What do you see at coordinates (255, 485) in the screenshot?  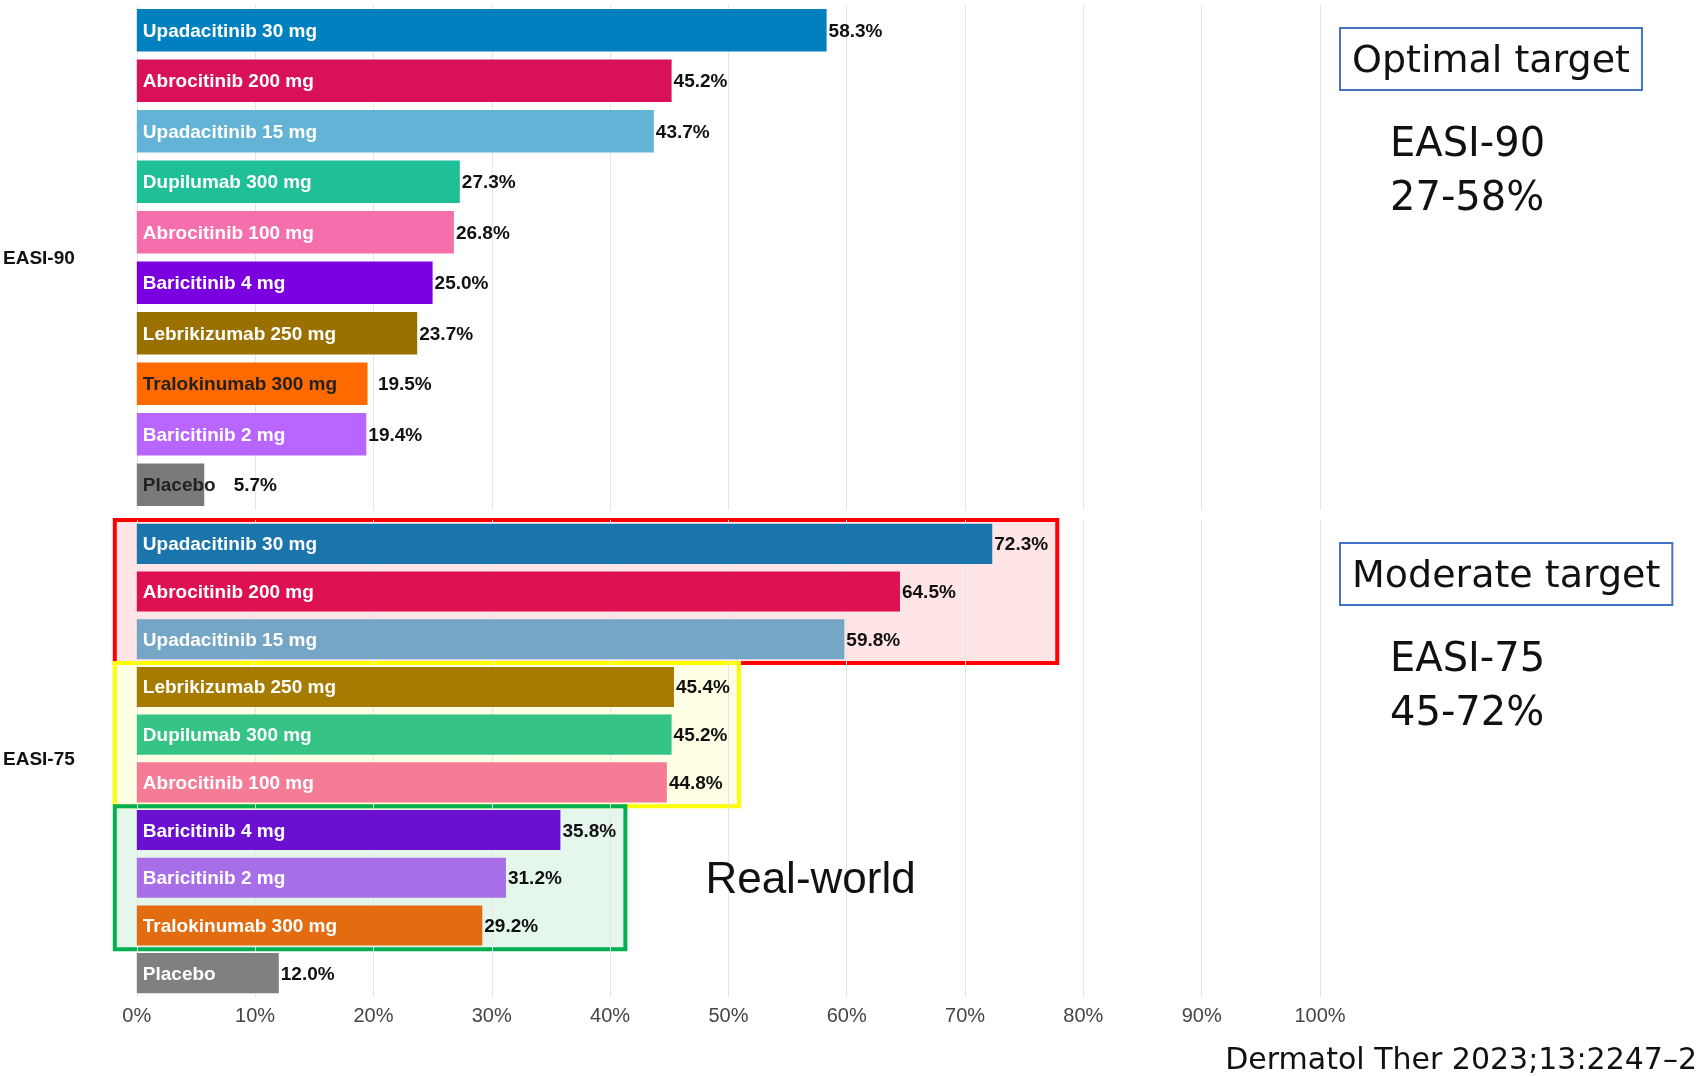 I see `data-label: 5.7%` at bounding box center [255, 485].